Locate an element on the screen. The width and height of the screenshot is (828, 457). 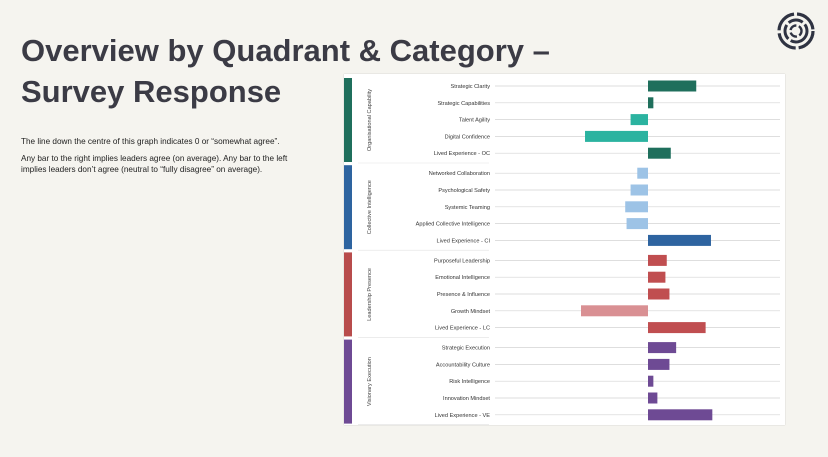
category-label: Systemic Teaming is located at coordinates (467, 208).